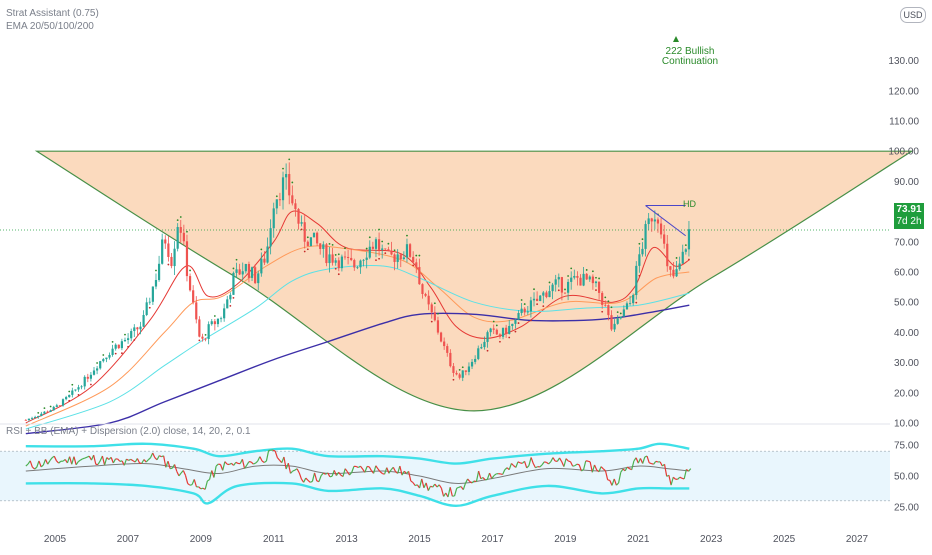  What do you see at coordinates (913, 15) in the screenshot?
I see `currency-button: USD` at bounding box center [913, 15].